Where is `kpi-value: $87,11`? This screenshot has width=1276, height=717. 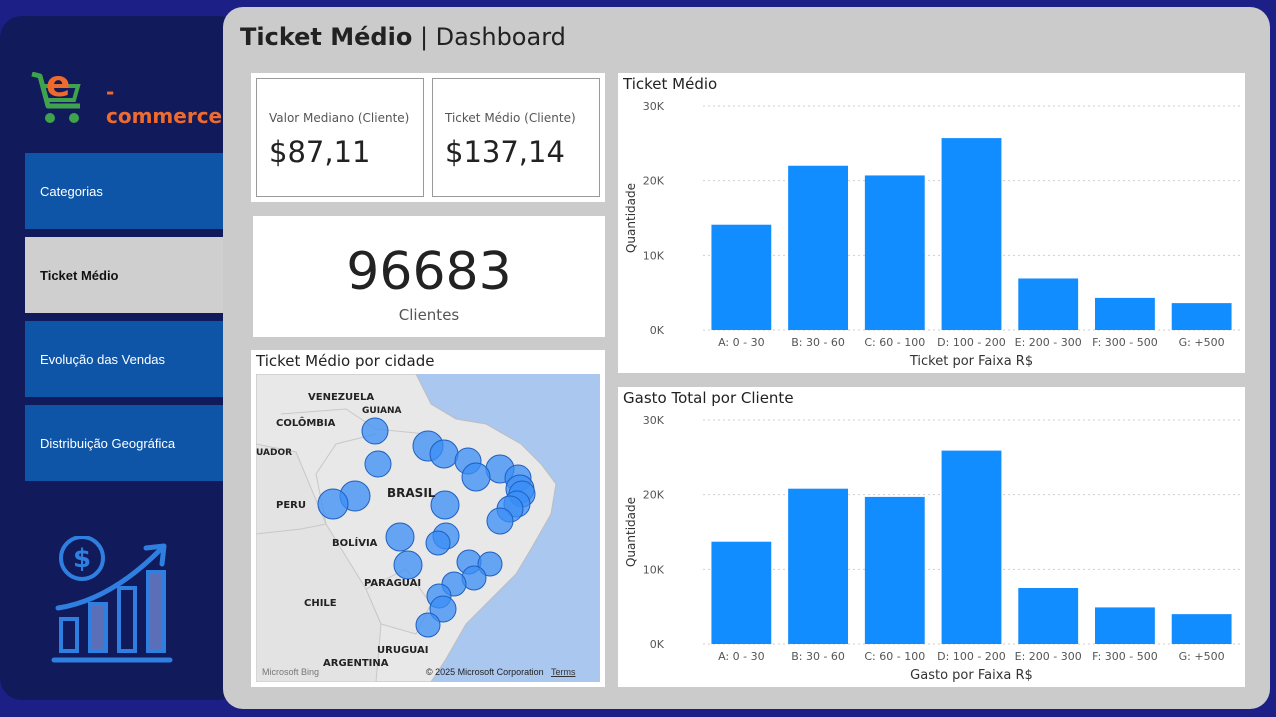
kpi-value: $87,11 is located at coordinates (320, 152).